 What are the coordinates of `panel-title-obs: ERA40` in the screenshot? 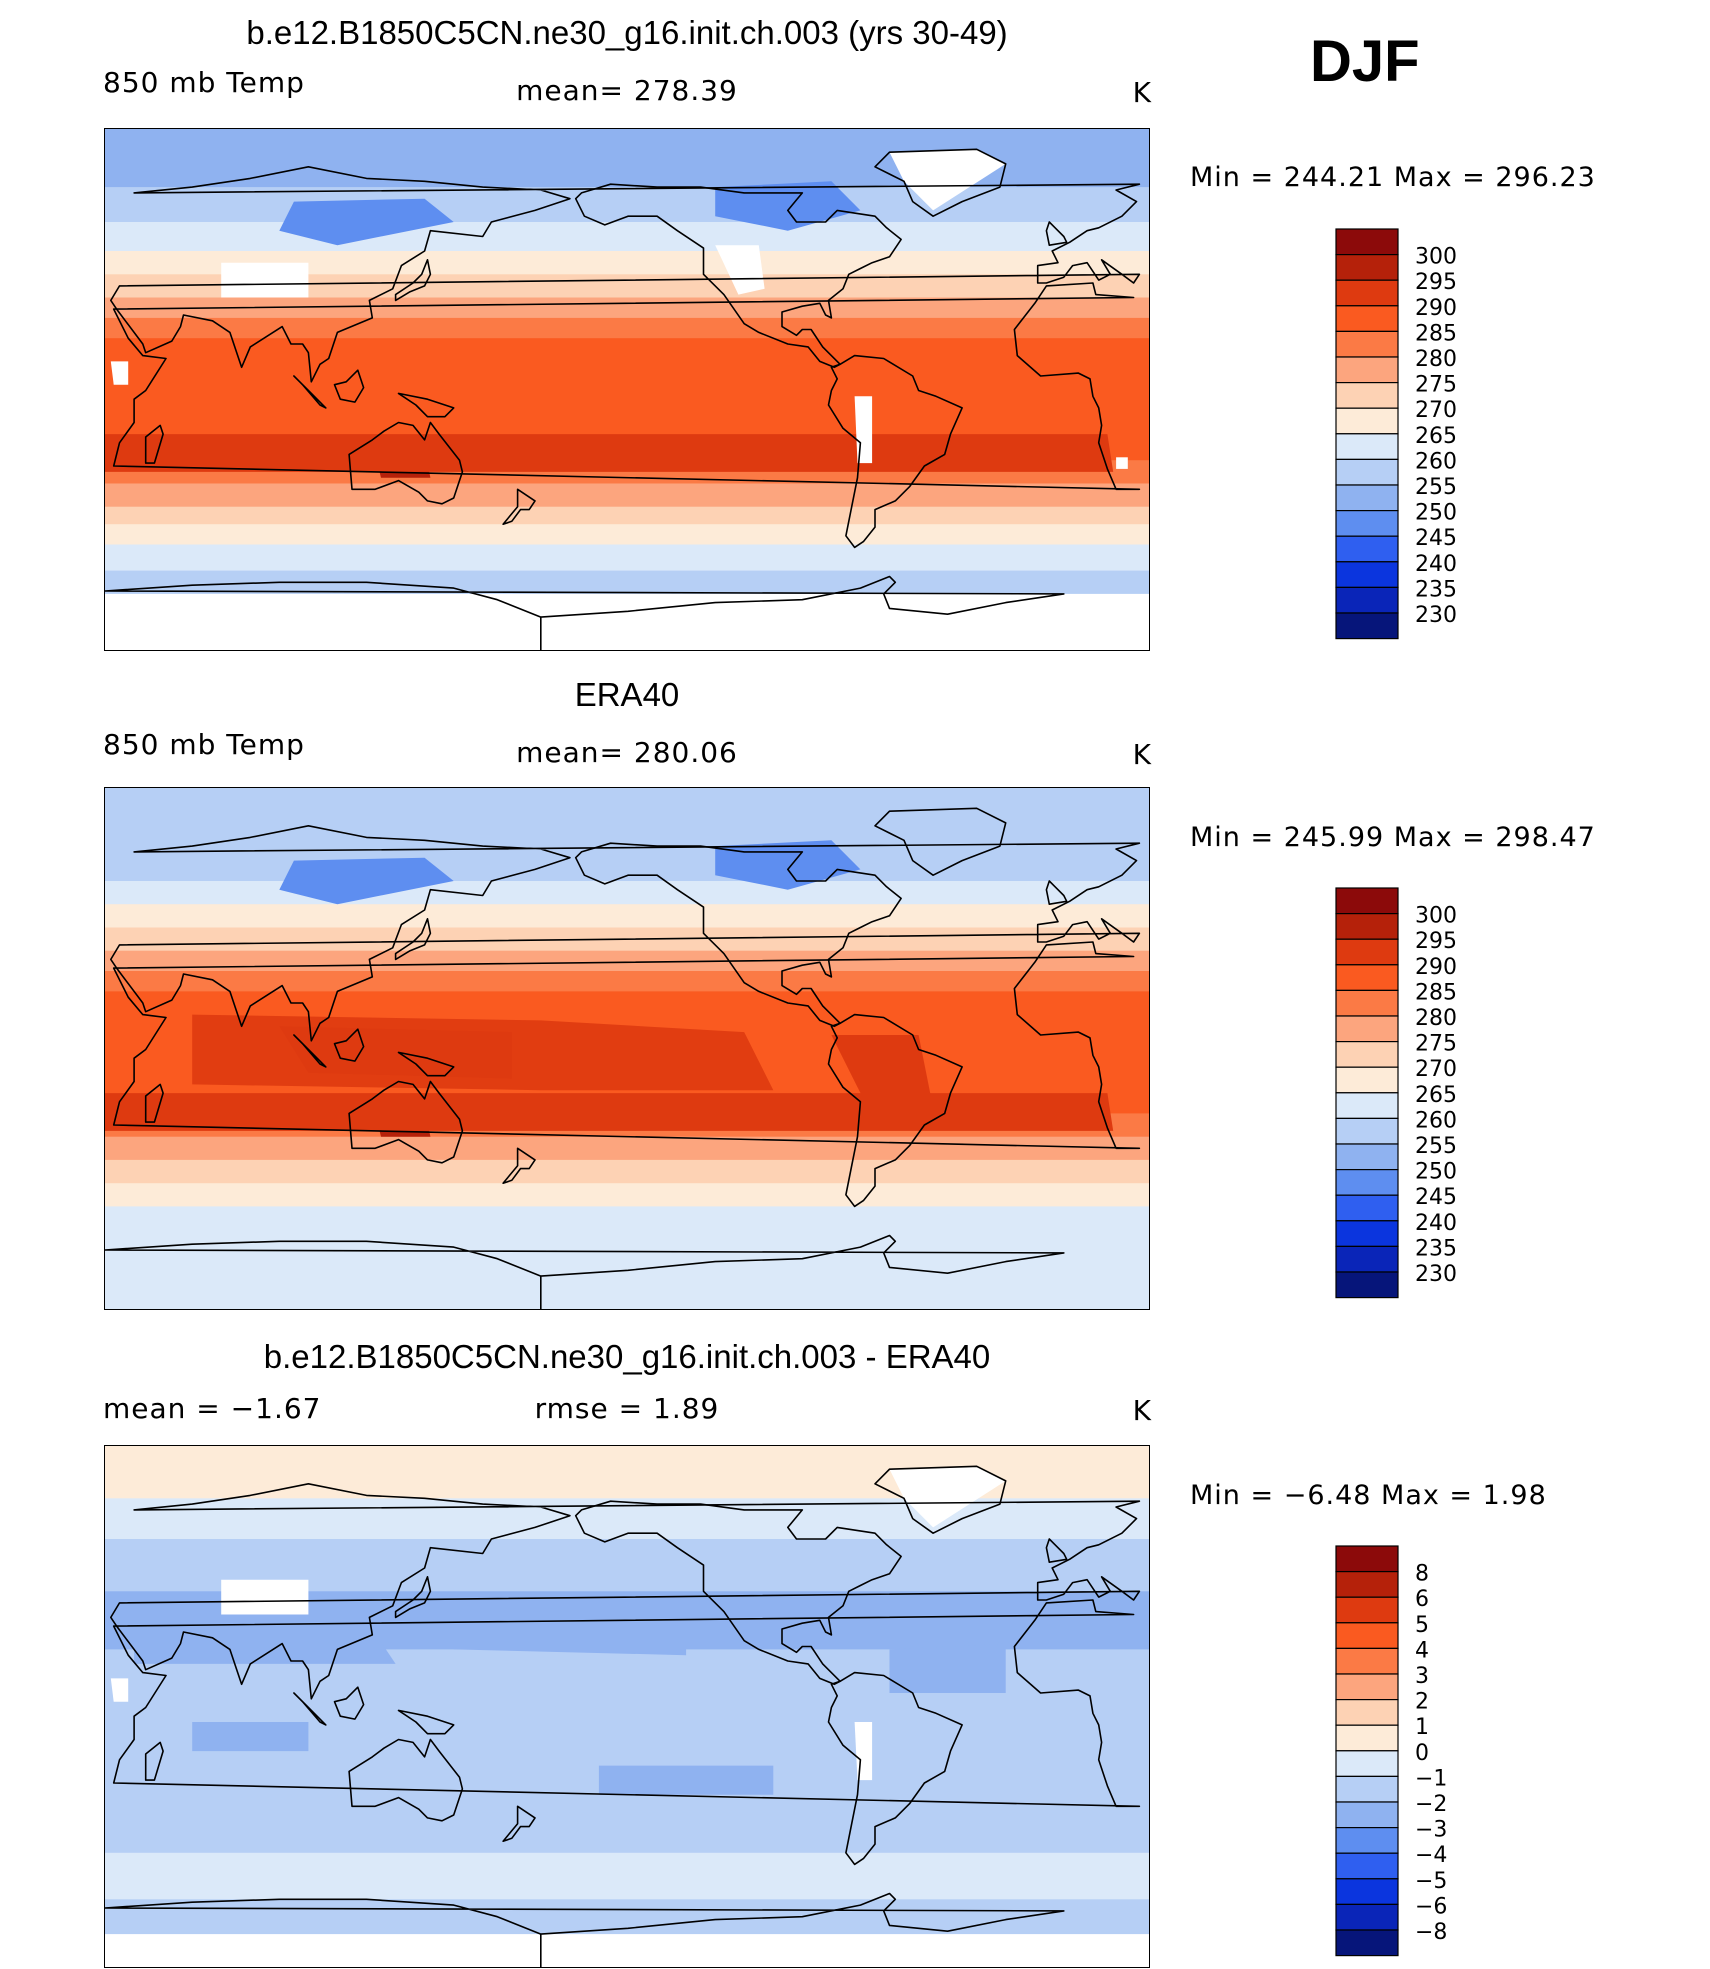 It's located at (627, 694).